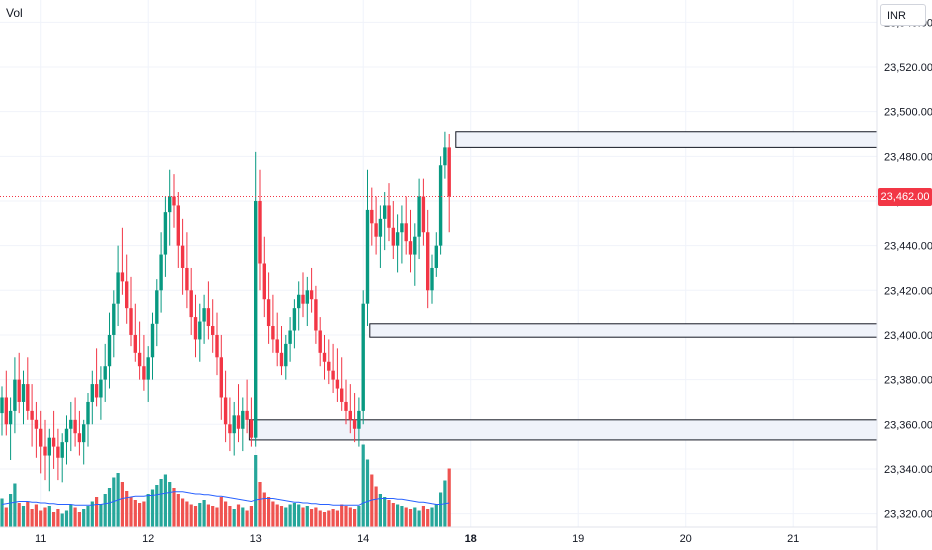 The width and height of the screenshot is (932, 550). What do you see at coordinates (686, 539) in the screenshot?
I see `time-tick-label: 20` at bounding box center [686, 539].